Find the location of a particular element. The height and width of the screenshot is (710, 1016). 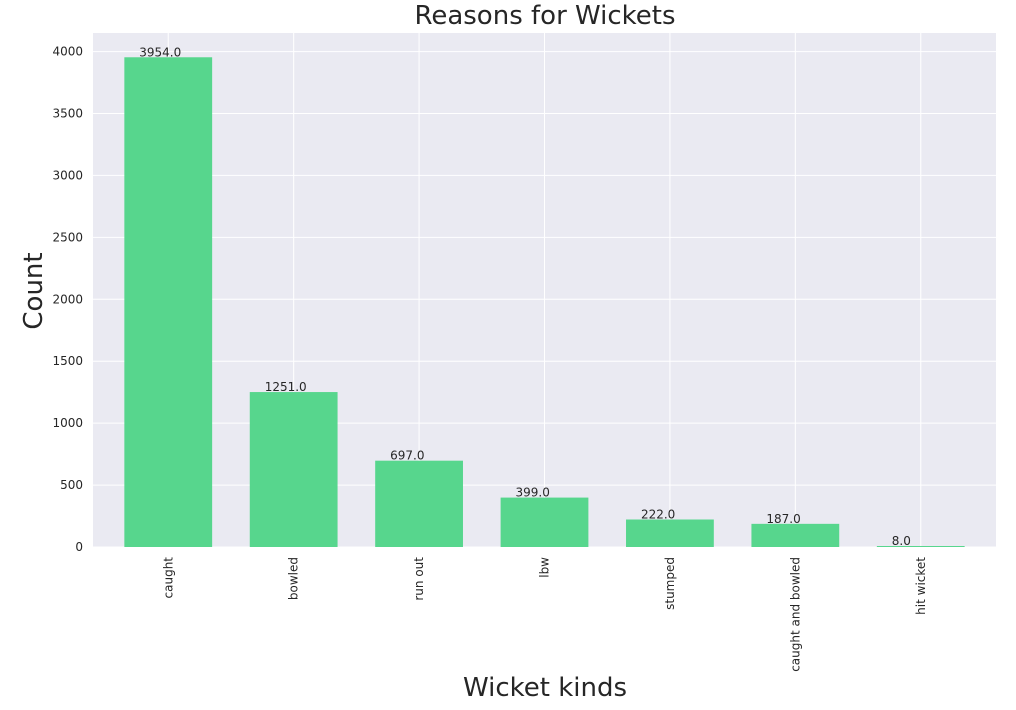

y-tick-label-6: 3000 is located at coordinates (67, 175).